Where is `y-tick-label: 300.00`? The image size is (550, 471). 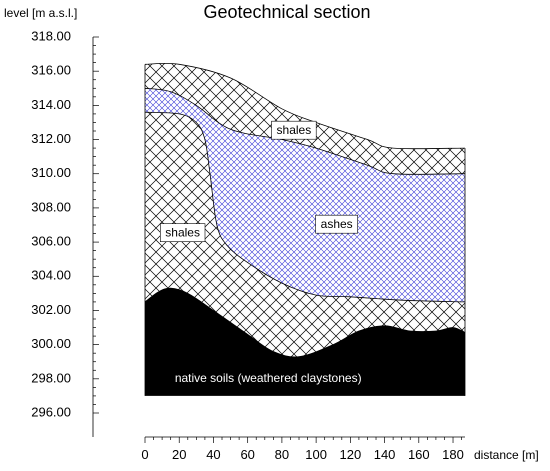
y-tick-label: 300.00 is located at coordinates (51, 343).